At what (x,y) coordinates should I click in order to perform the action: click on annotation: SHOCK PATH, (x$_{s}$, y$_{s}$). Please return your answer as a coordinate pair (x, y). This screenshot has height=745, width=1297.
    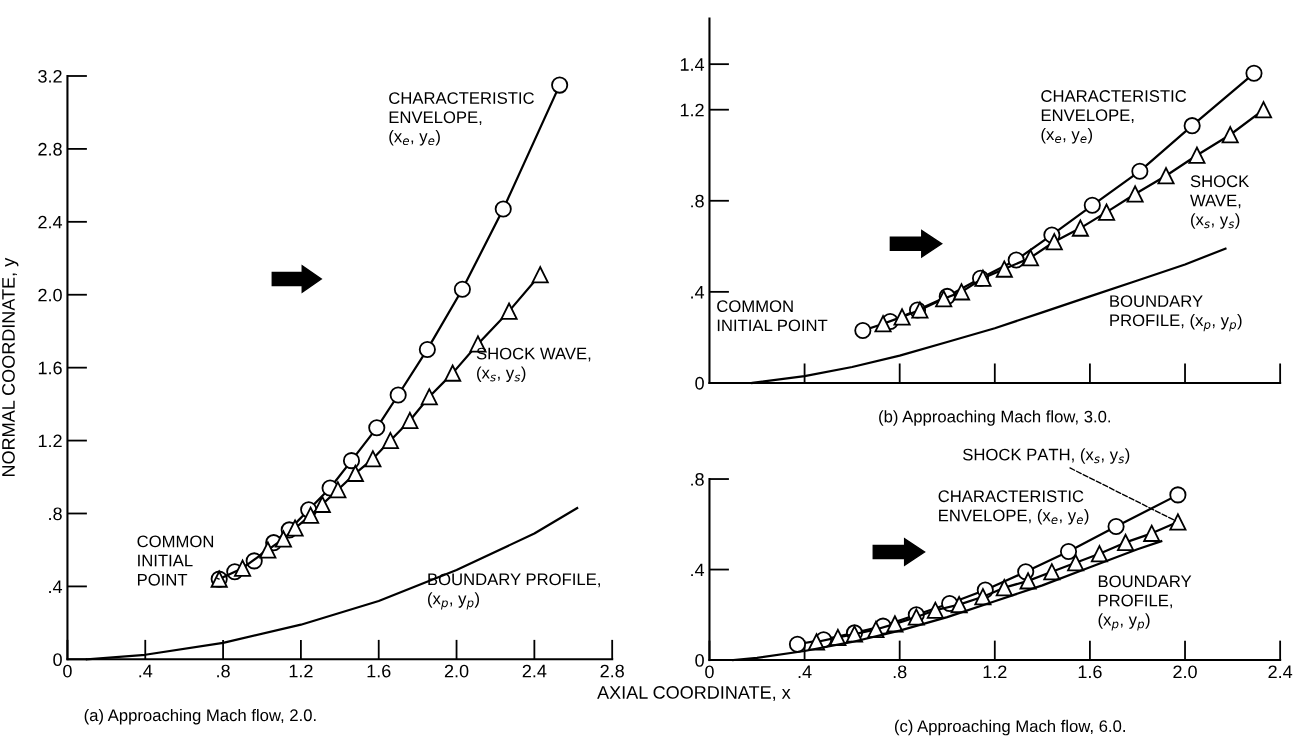
    Looking at the image, I should click on (1046, 456).